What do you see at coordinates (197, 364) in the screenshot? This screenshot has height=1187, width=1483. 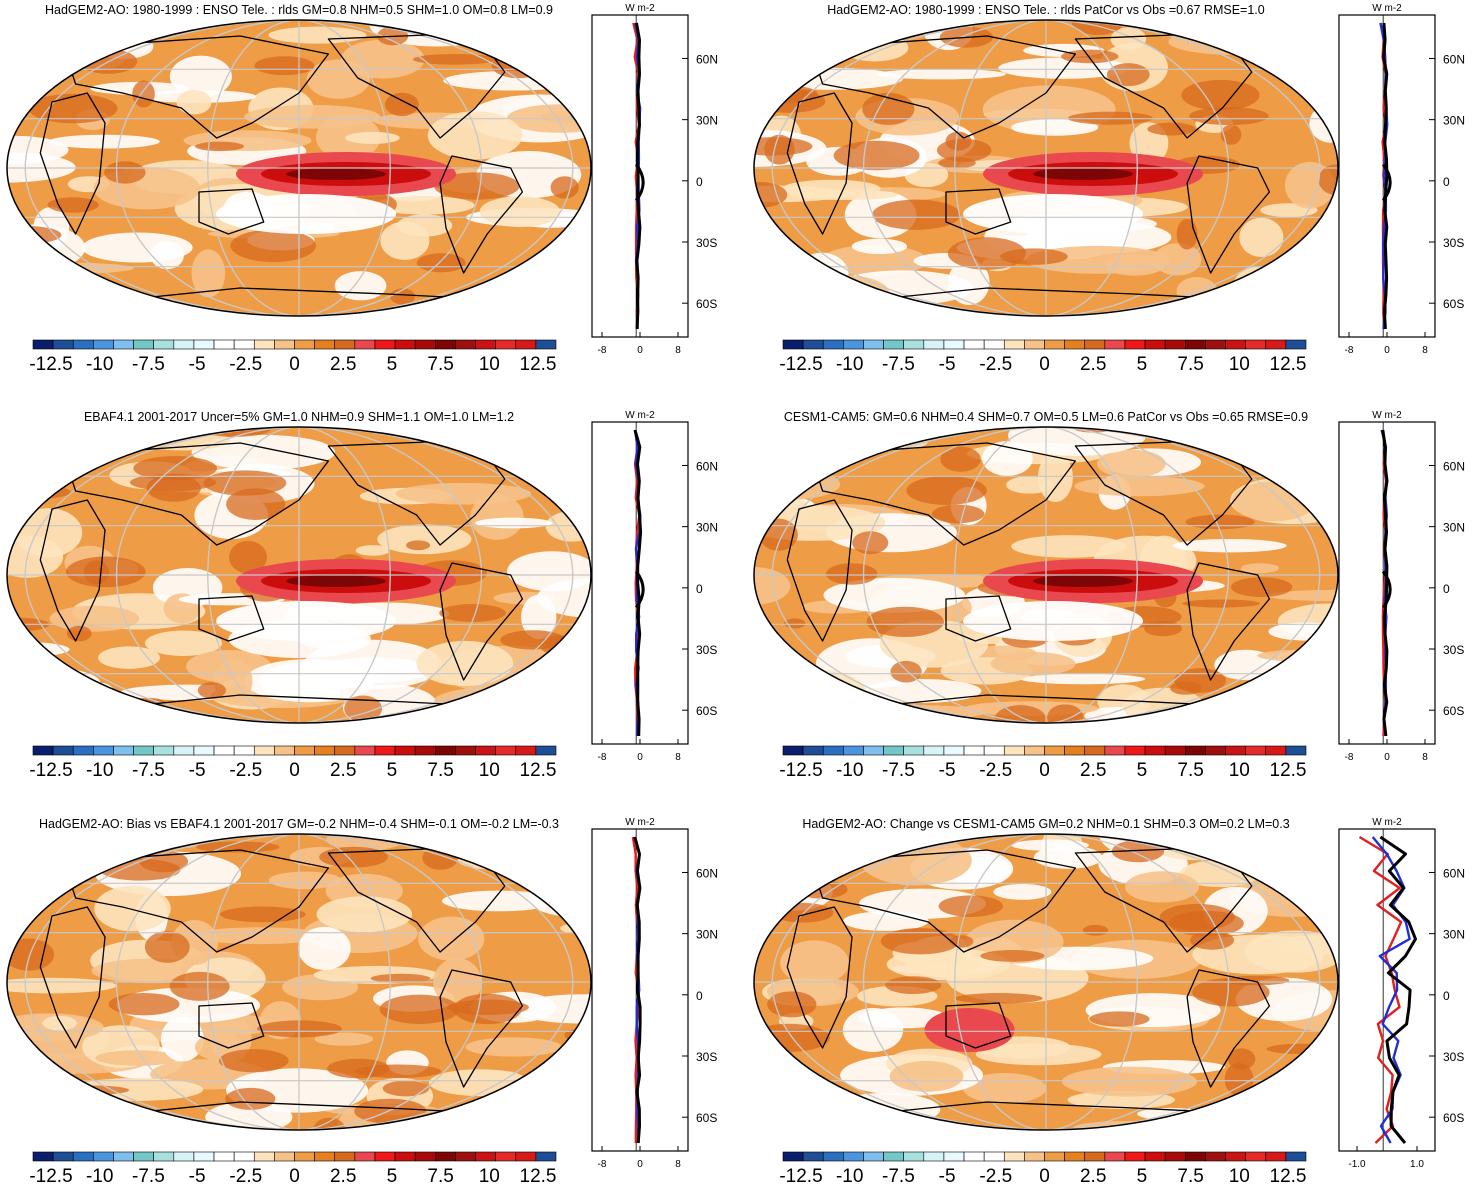 I see `colorbar-label: -5` at bounding box center [197, 364].